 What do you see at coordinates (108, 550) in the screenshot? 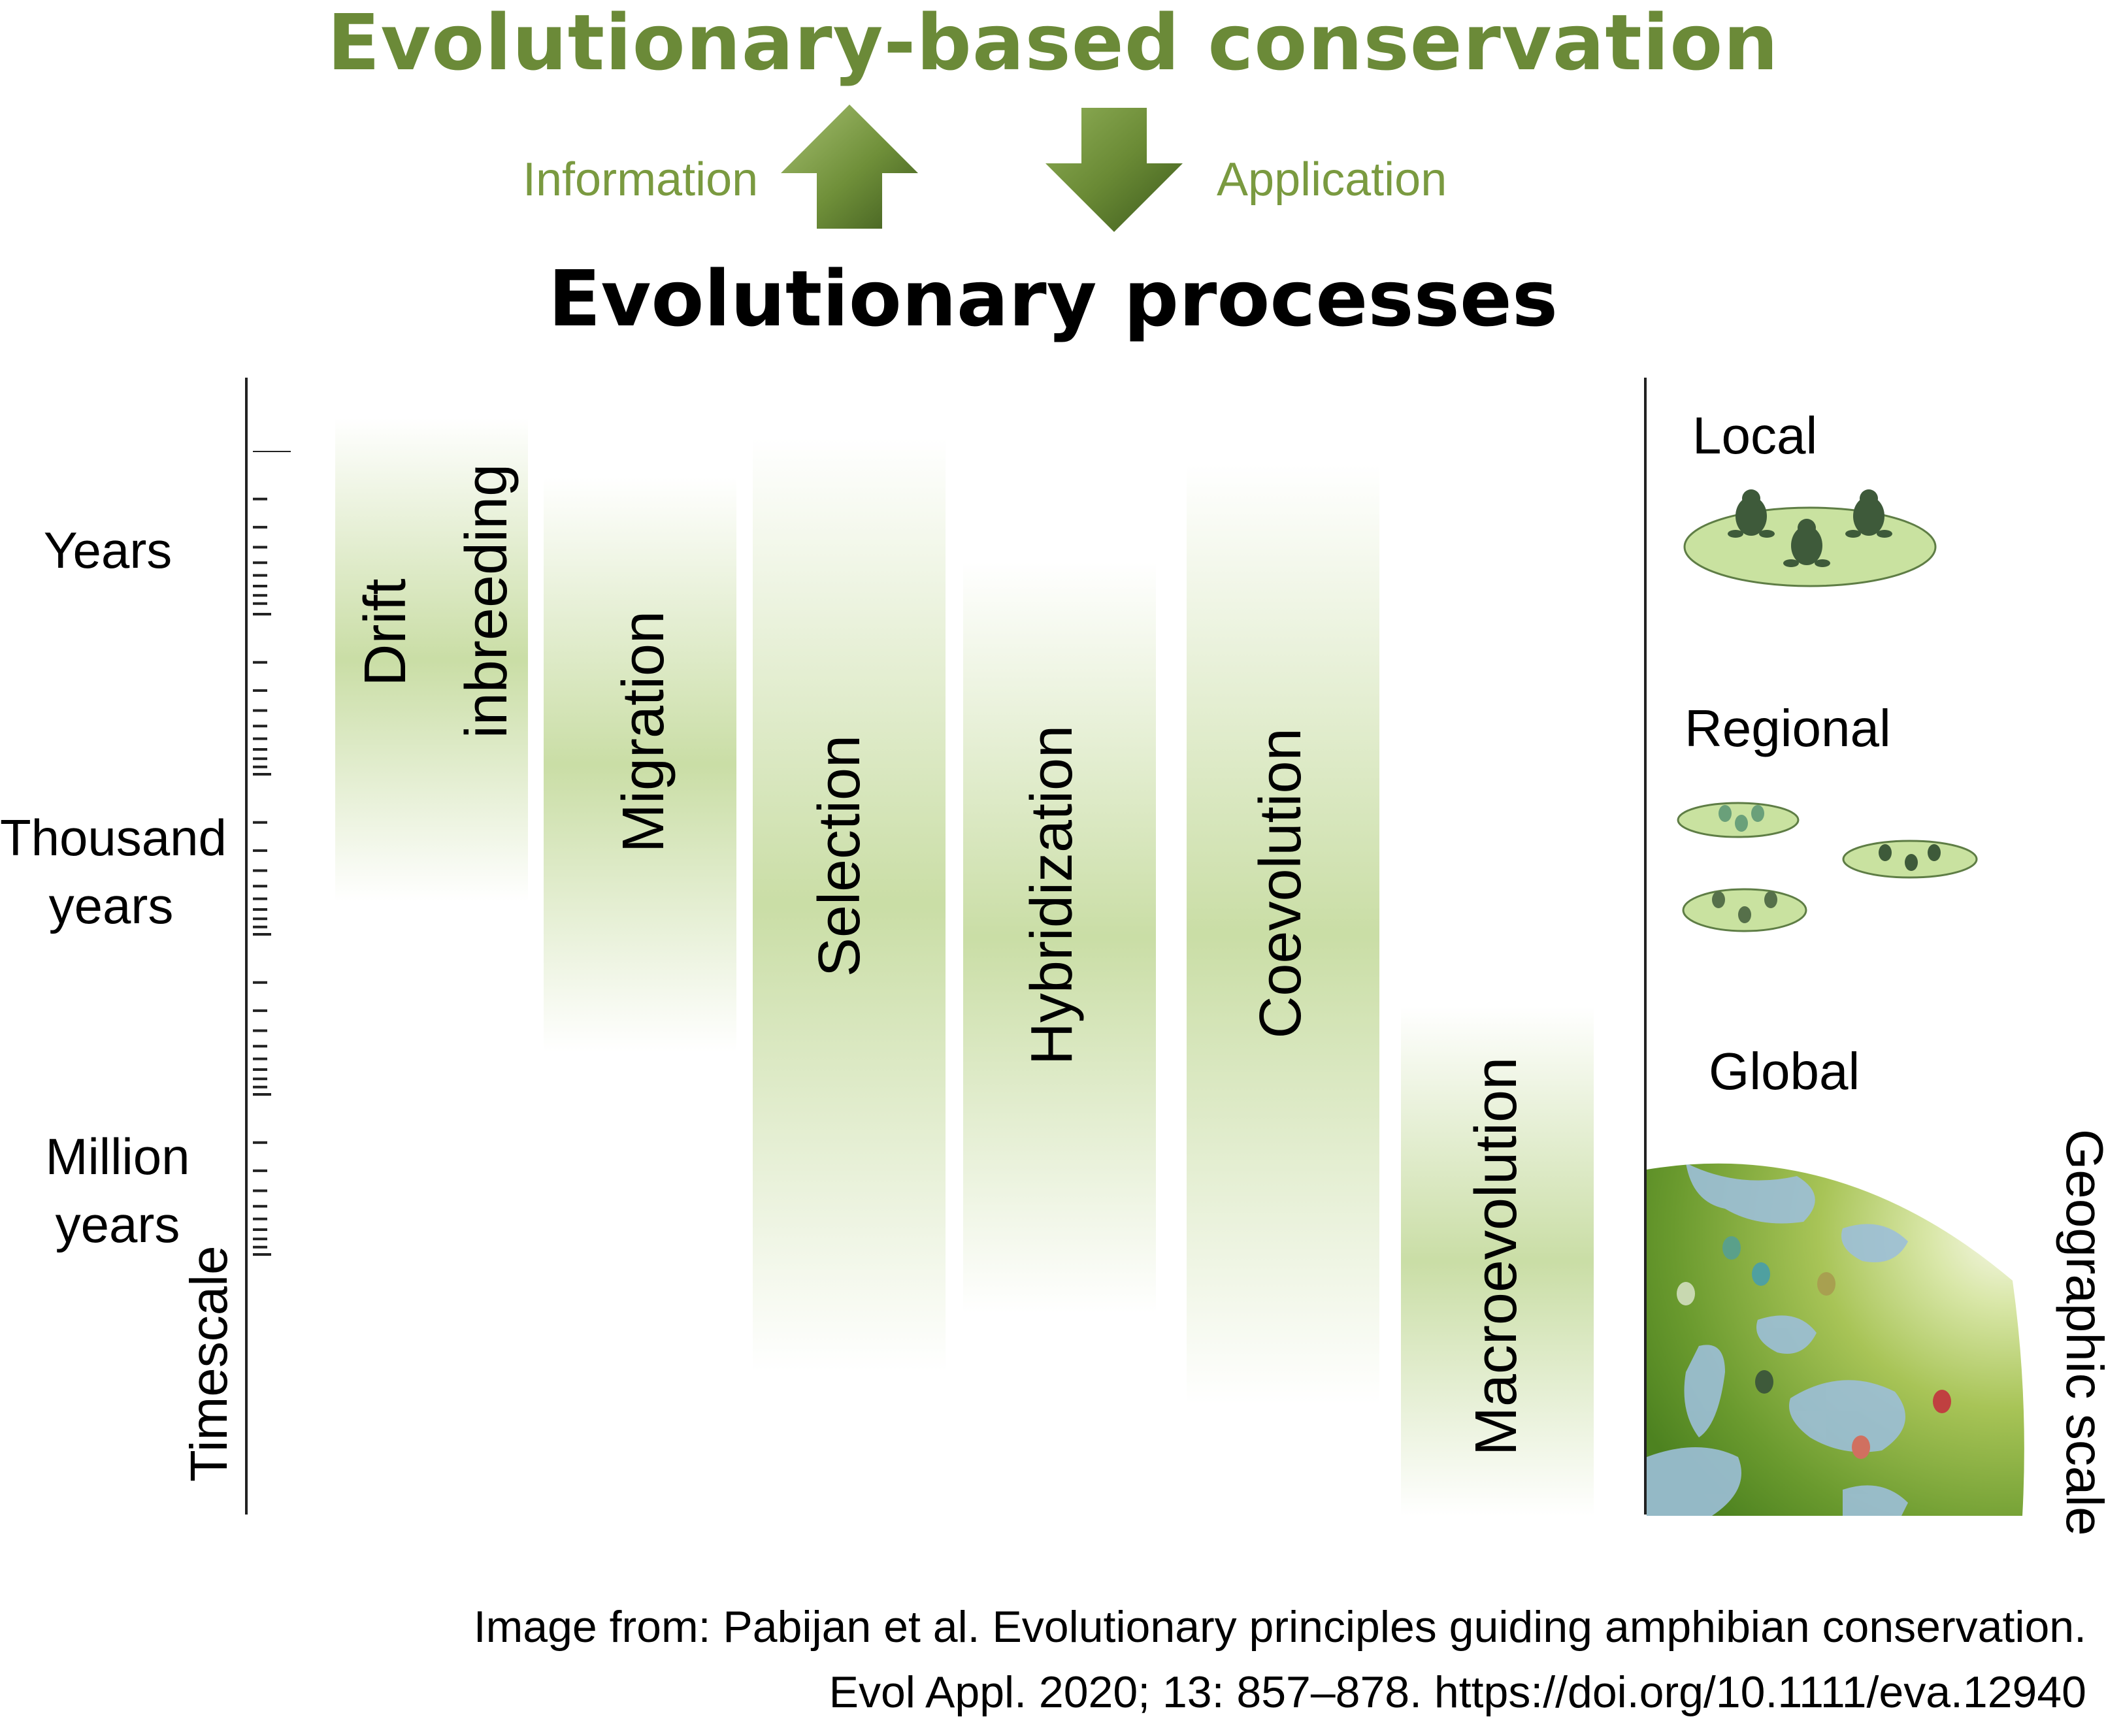
I see `time-label-years: Years` at bounding box center [108, 550].